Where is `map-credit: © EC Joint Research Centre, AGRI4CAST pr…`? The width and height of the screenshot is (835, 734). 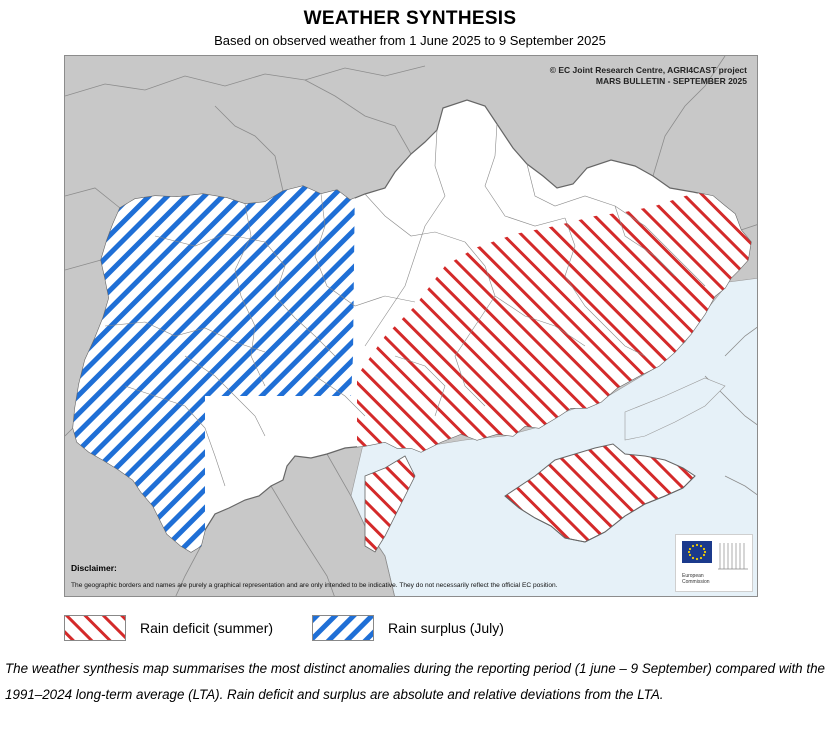 map-credit: © EC Joint Research Centre, AGRI4CAST pr… is located at coordinates (648, 76).